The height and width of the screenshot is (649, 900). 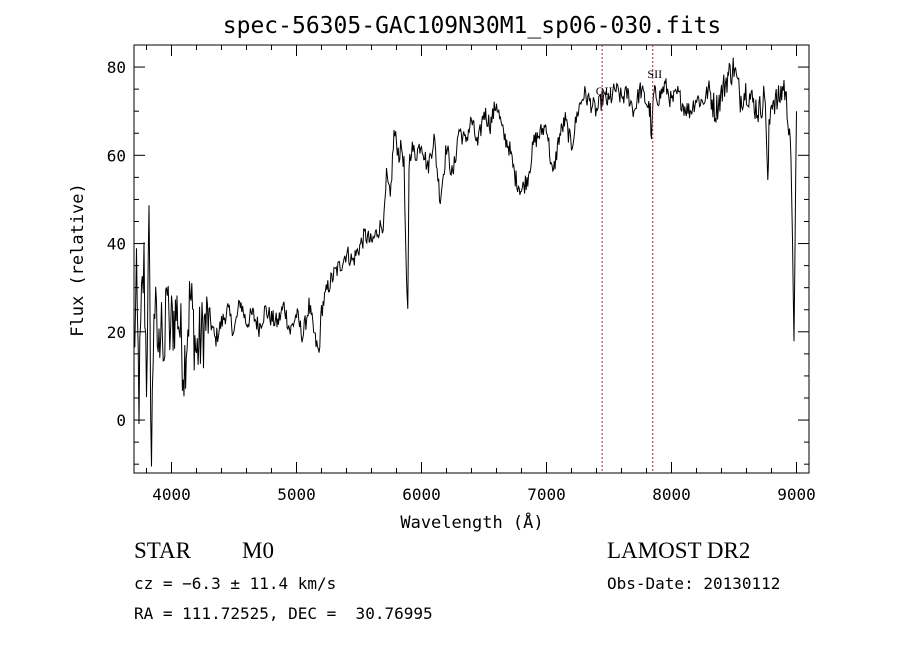 What do you see at coordinates (171, 494) in the screenshot?
I see `x-tick-label: 4000` at bounding box center [171, 494].